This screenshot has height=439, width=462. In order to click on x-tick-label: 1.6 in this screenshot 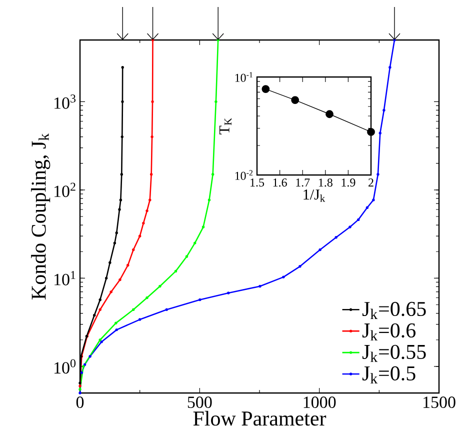, I will do `click(280, 182)`.